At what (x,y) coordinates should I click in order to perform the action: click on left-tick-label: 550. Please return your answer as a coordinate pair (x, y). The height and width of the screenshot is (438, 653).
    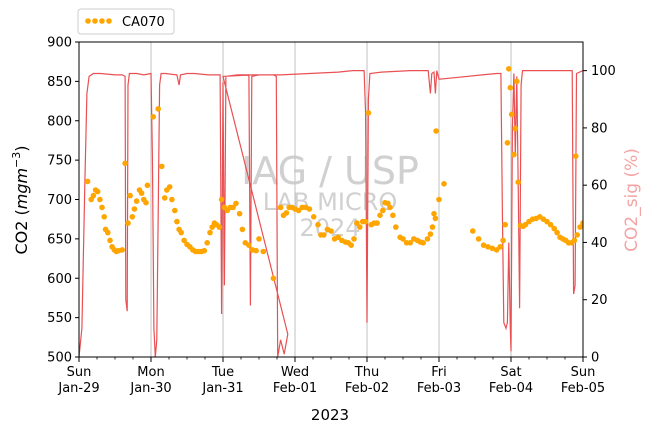
    Looking at the image, I should click on (59, 318).